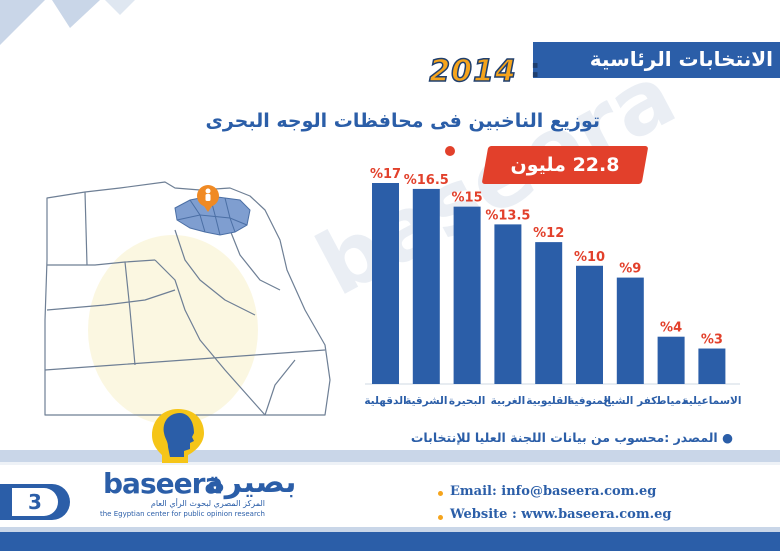 This screenshot has width=780, height=551. Describe the element at coordinates (450, 151) in the screenshot. I see `total-marker-dot` at that location.